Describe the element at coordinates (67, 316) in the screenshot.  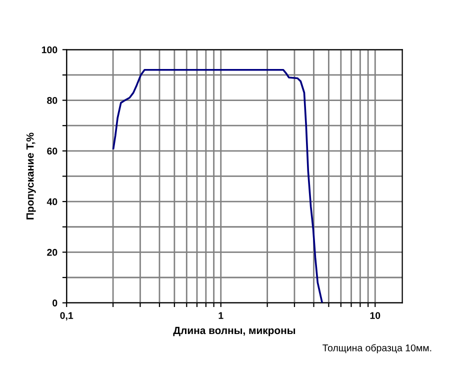
I see `x-tick-label: 0,1` at that location.